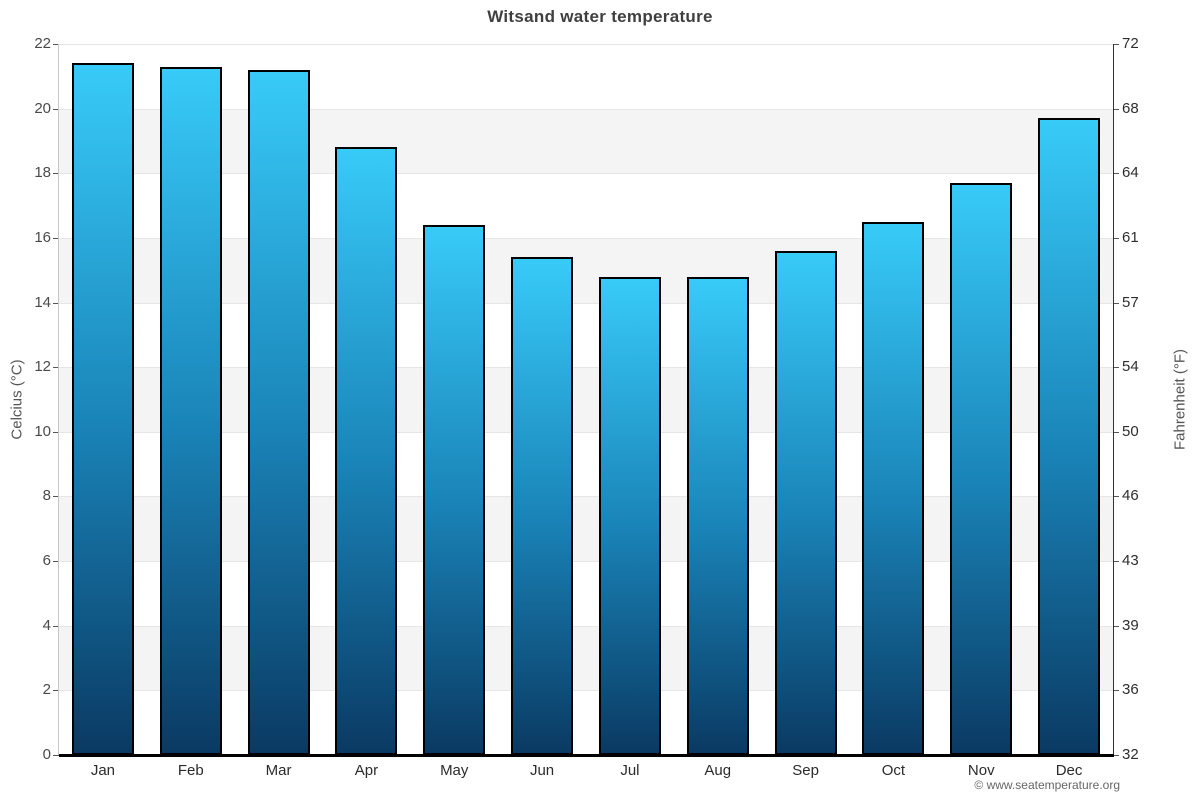 This screenshot has width=1200, height=800. What do you see at coordinates (46, 561) in the screenshot?
I see `y-tick-celsius: 6` at bounding box center [46, 561].